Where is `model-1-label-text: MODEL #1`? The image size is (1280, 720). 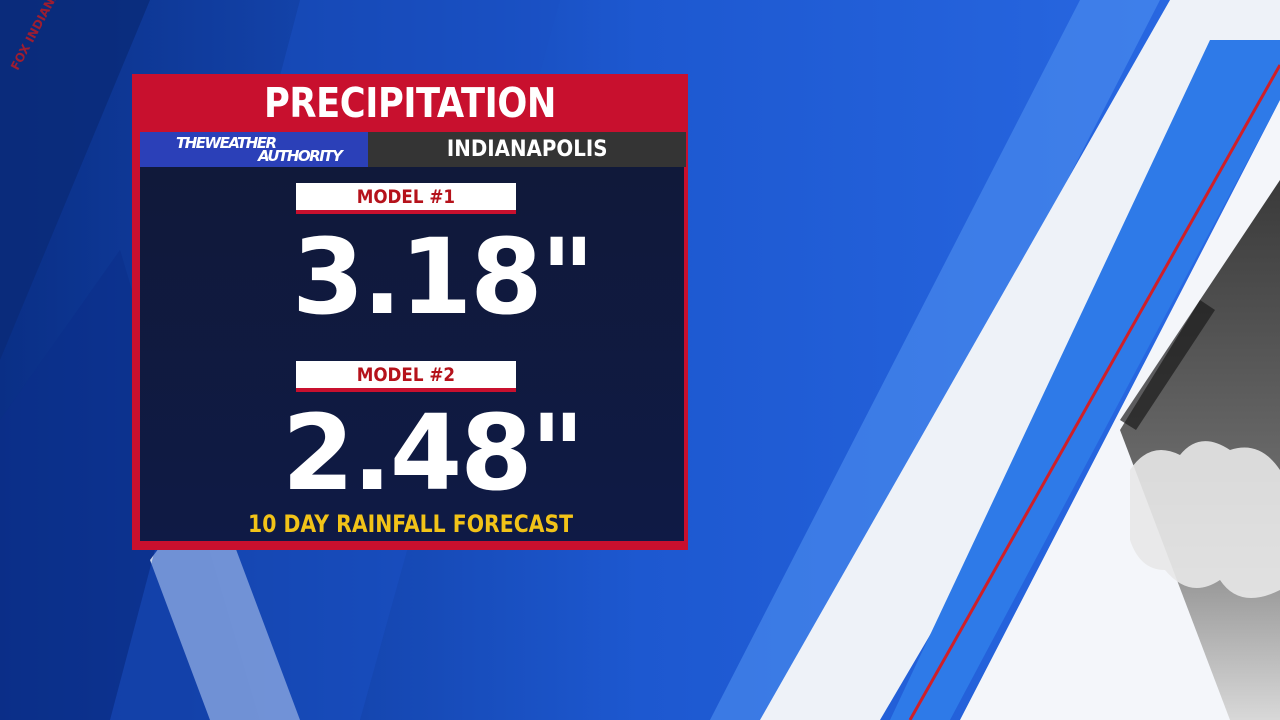
model-1-label-text: MODEL #1 is located at coordinates (406, 197).